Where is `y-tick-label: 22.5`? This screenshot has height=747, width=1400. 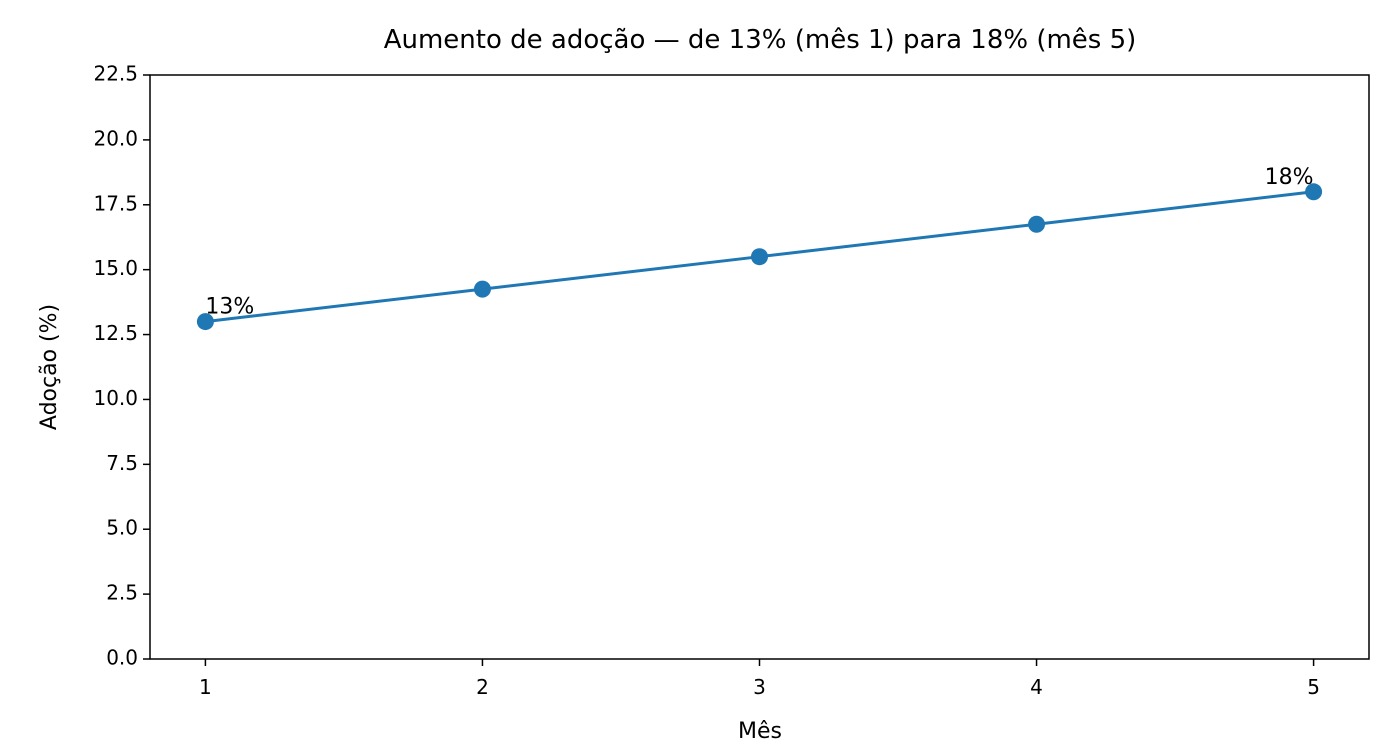
y-tick-label: 22.5 is located at coordinates (115, 74).